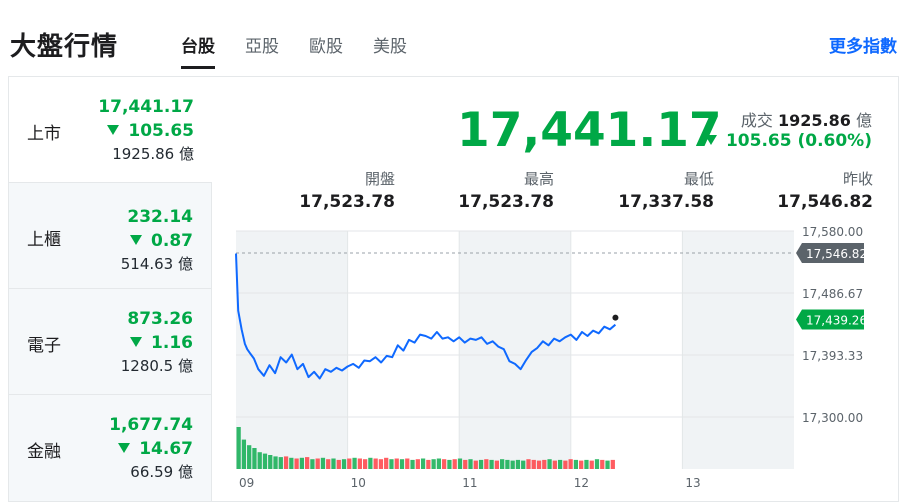  Describe the element at coordinates (172, 343) in the screenshot. I see `sidebar-item-change-value: 1.16` at that location.